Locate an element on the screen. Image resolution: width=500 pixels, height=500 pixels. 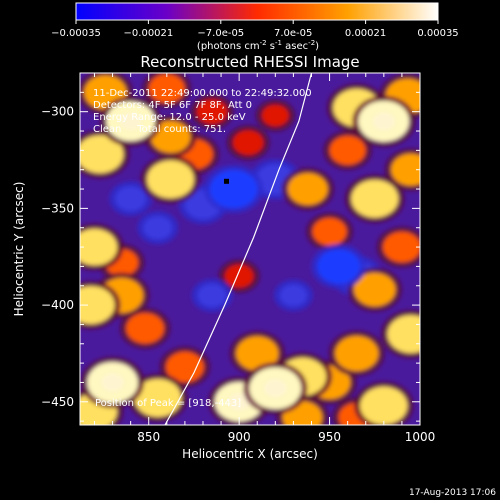
footer-timestamp: 17-Aug-2013 17:06 is located at coordinates (452, 493).